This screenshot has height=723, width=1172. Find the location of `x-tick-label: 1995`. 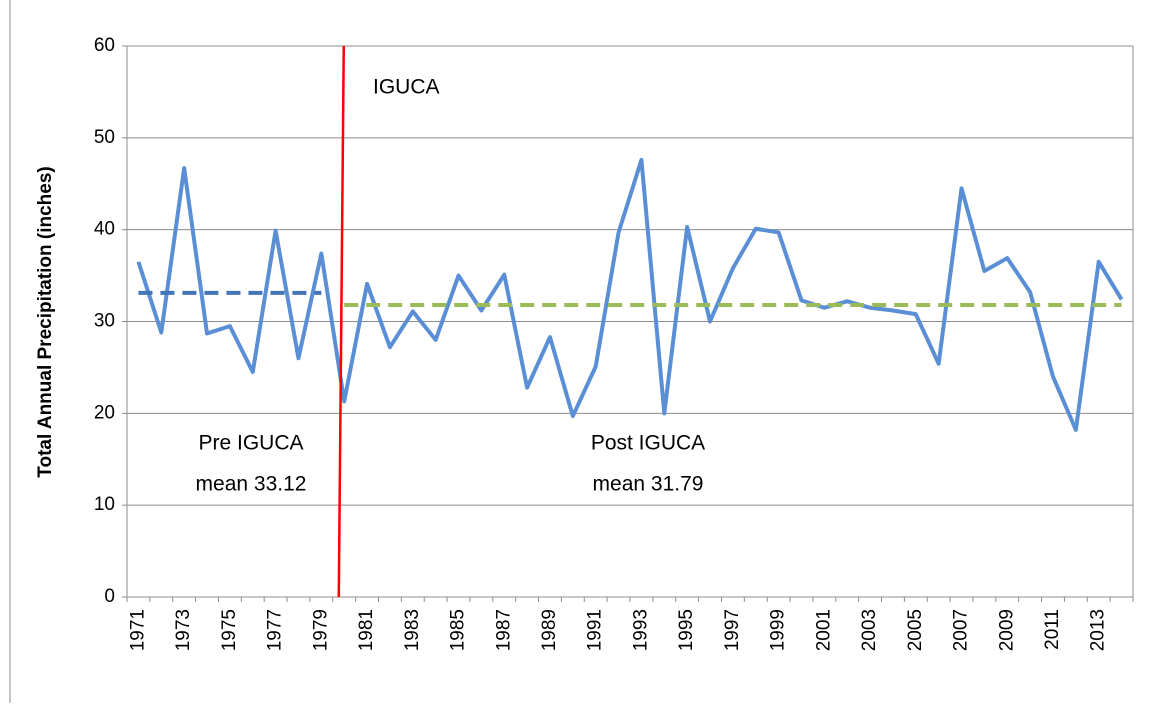

x-tick-label: 1995 is located at coordinates (686, 630).